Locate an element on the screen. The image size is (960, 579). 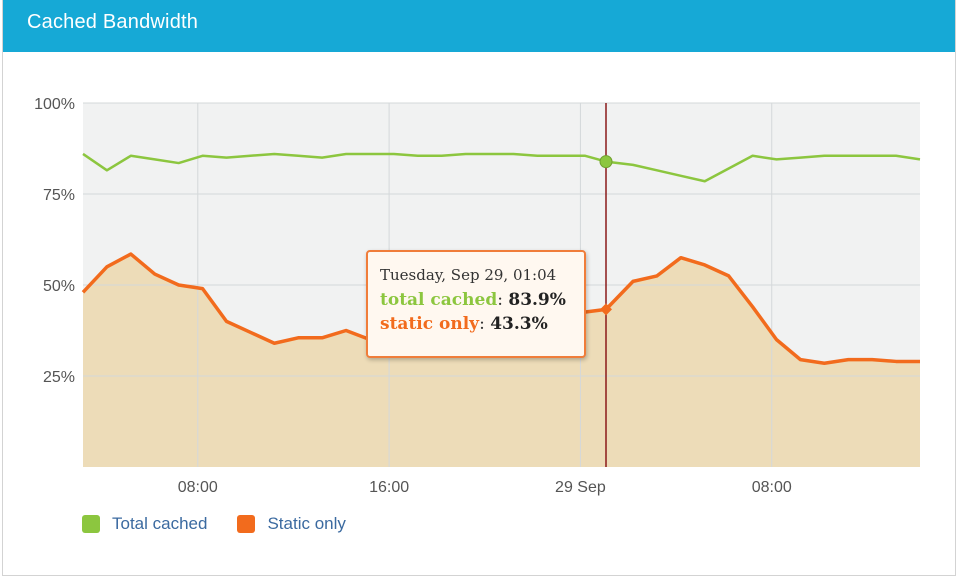
legend-swatch-total-cached is located at coordinates (91, 524).